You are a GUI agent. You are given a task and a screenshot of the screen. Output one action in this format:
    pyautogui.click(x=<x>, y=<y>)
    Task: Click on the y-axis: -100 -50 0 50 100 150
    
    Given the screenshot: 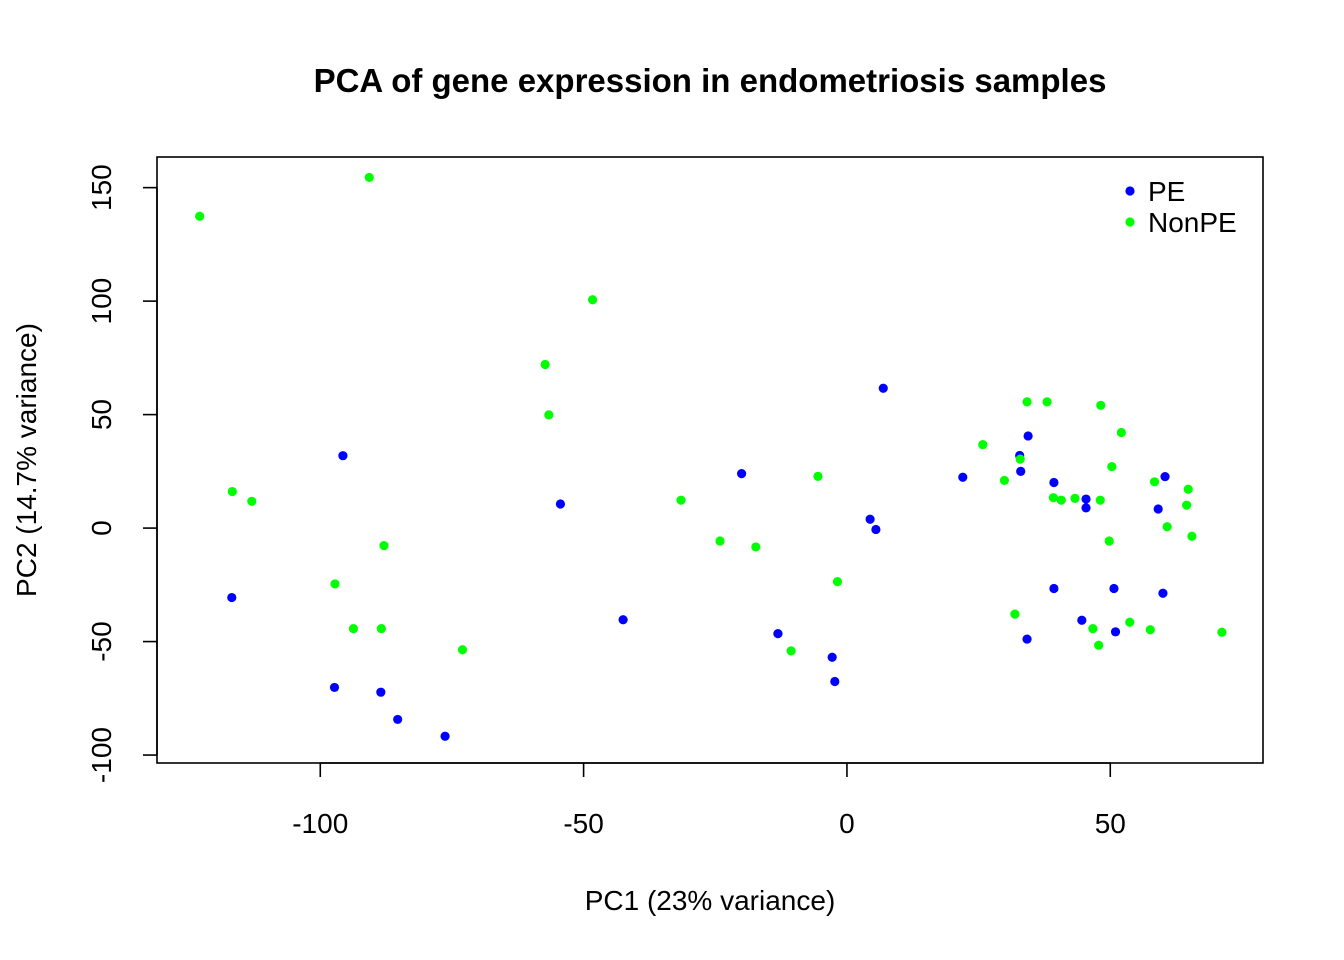 What is the action you would take?
    pyautogui.click(x=122, y=473)
    